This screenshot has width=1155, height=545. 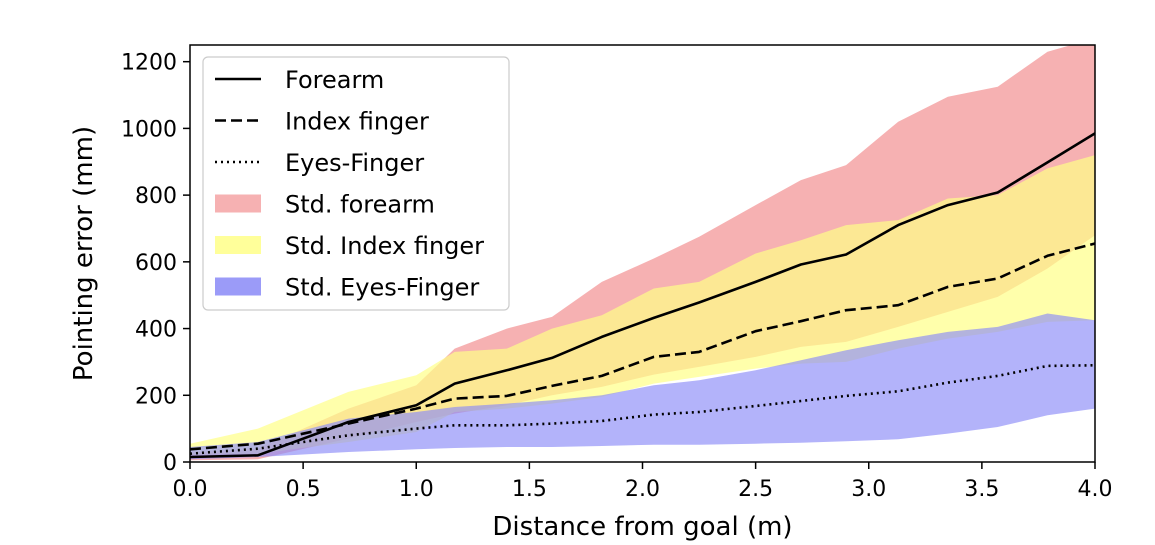 What do you see at coordinates (755, 489) in the screenshot?
I see `x-tick-label: 2.5` at bounding box center [755, 489].